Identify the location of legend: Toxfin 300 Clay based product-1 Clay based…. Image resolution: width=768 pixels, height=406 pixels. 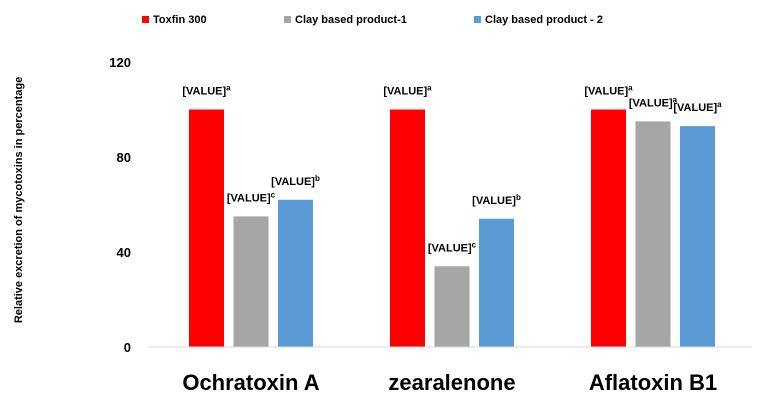
(372, 20).